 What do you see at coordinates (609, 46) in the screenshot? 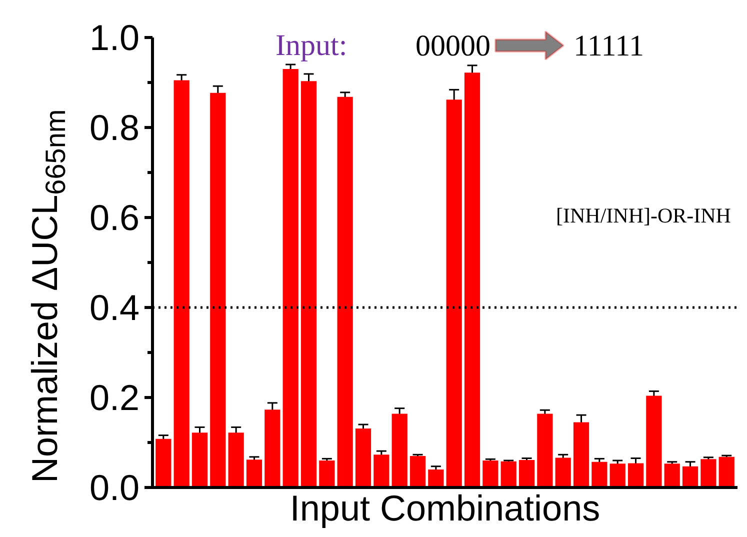
I see `annotation: 11111` at bounding box center [609, 46].